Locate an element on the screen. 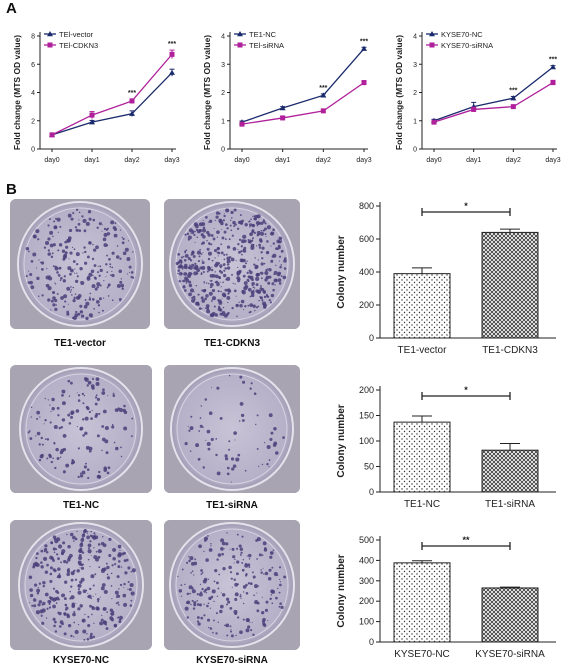 This screenshot has height=670, width=571. category-label-te1-cdkn3: TE1-CDKN3 is located at coordinates (510, 350).